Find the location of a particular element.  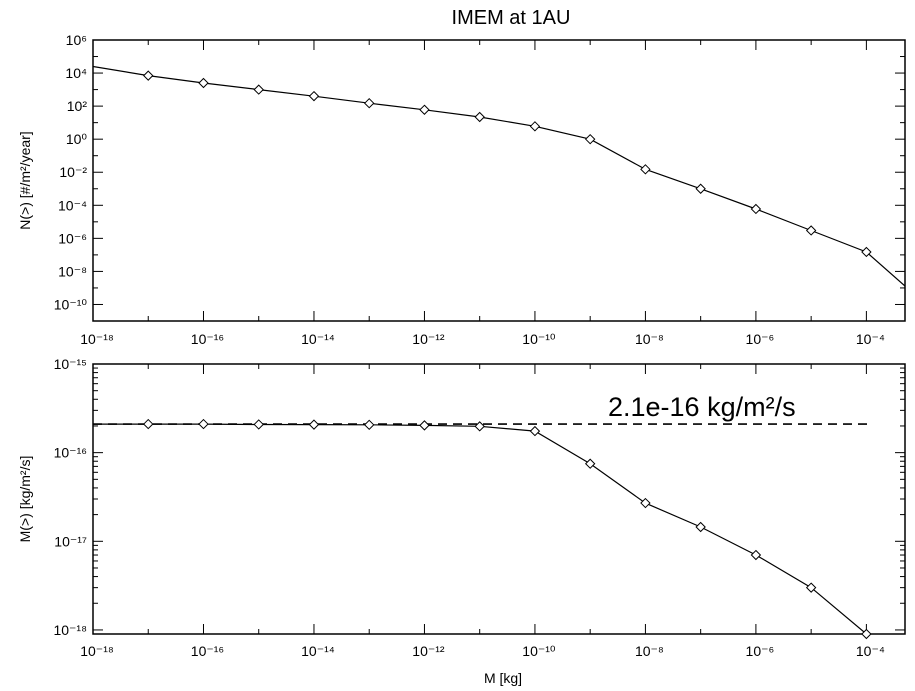

bottom-x-axis-label: M [kg] is located at coordinates (503, 678).